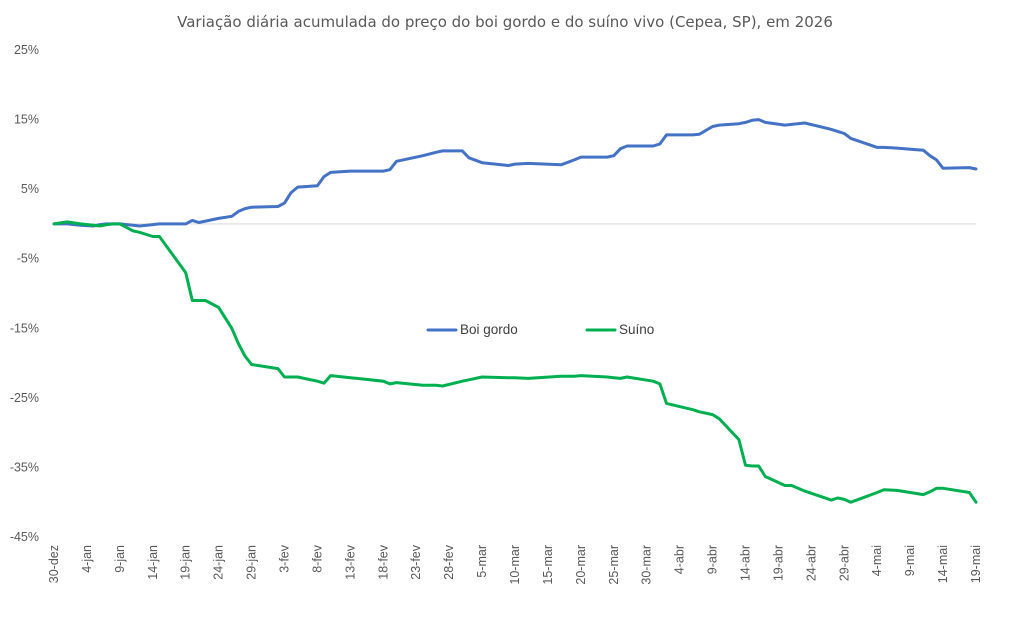  I want to click on x-tick-label: 8-fev, so click(317, 558).